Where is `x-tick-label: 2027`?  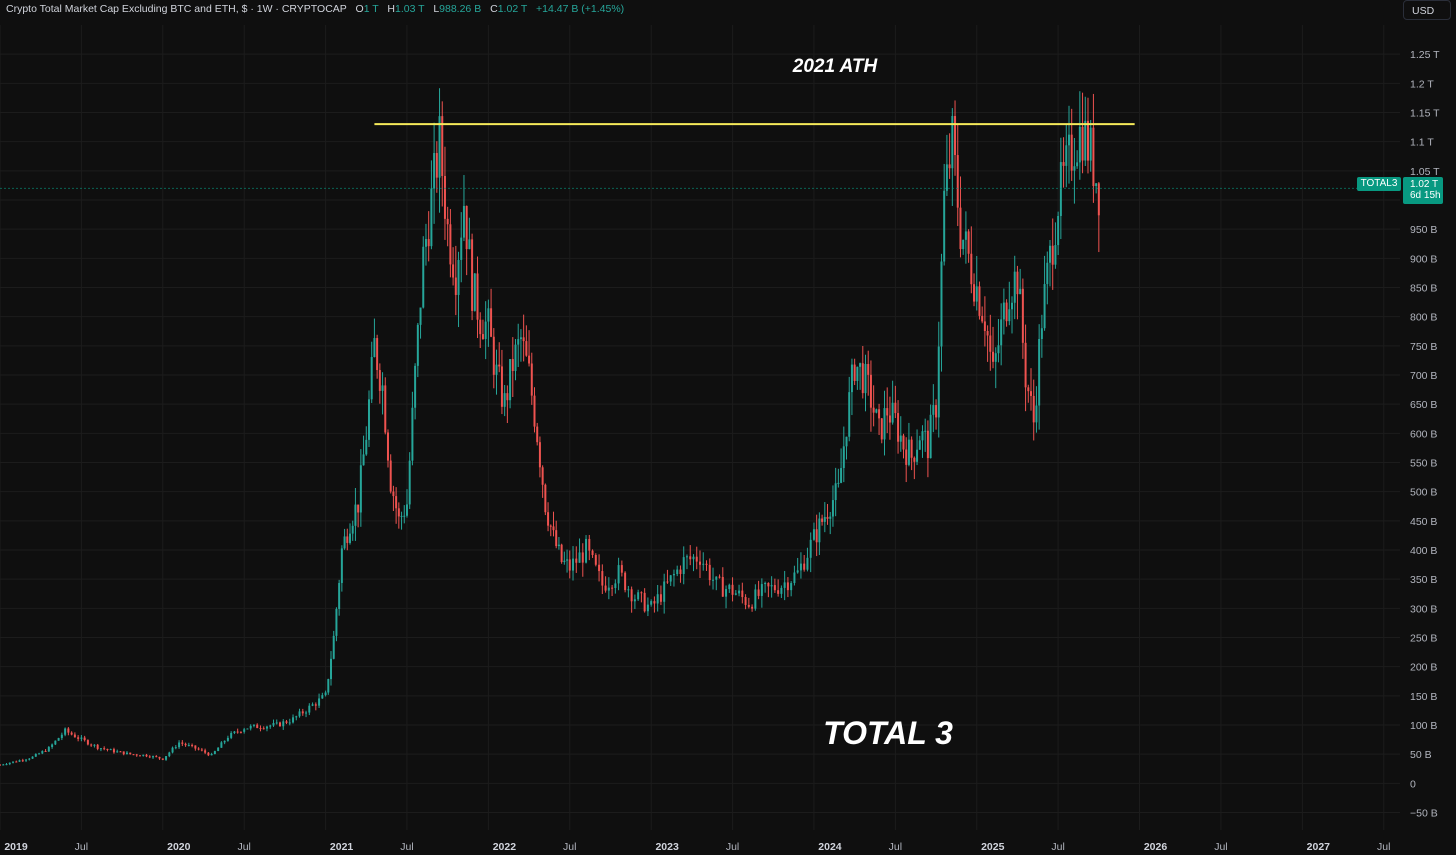
x-tick-label: 2027 is located at coordinates (1319, 847).